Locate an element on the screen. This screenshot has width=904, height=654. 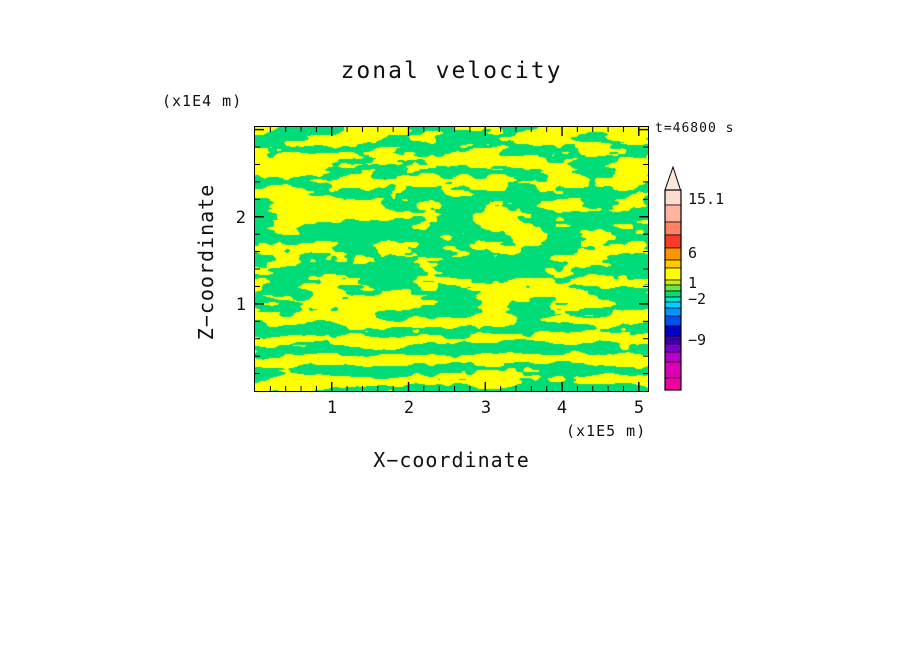
y-tick-label-2: 2 is located at coordinates (240, 218).